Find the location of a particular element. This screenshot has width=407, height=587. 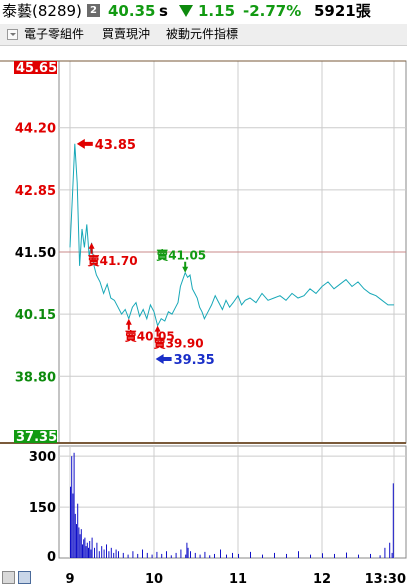

time-tick-label: 9 is located at coordinates (69, 579).